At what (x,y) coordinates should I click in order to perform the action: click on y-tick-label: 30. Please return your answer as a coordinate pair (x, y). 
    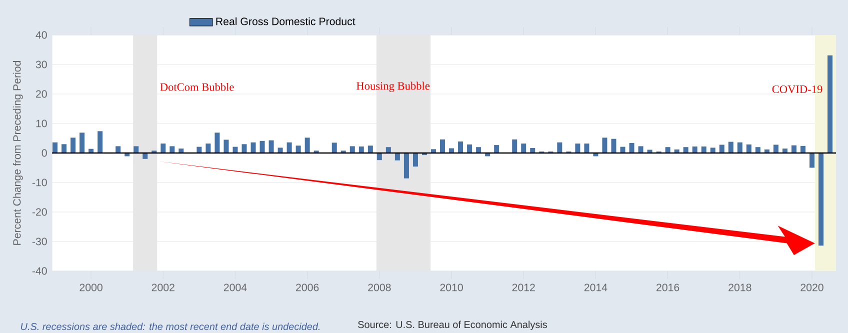
    Looking at the image, I should click on (41, 64).